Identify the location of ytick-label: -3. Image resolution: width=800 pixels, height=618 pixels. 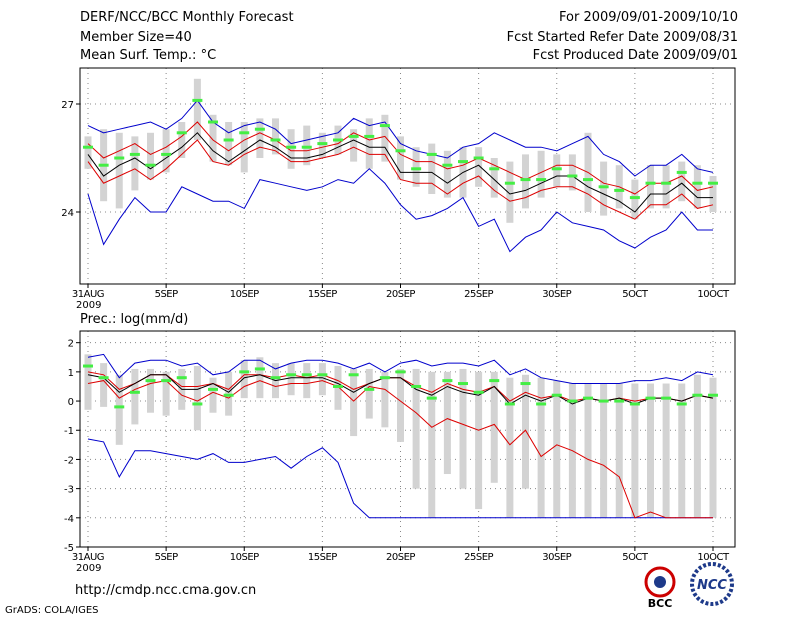
(69, 490).